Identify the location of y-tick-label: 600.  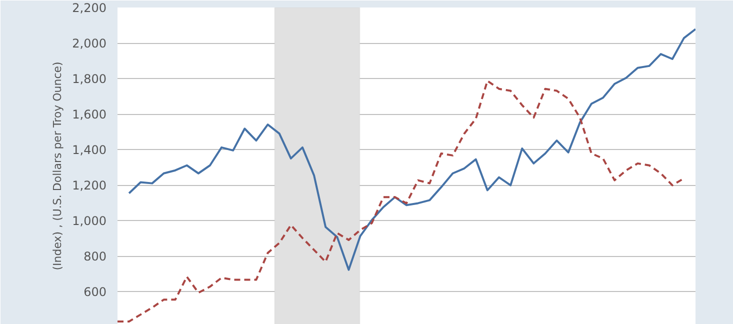
(95, 292).